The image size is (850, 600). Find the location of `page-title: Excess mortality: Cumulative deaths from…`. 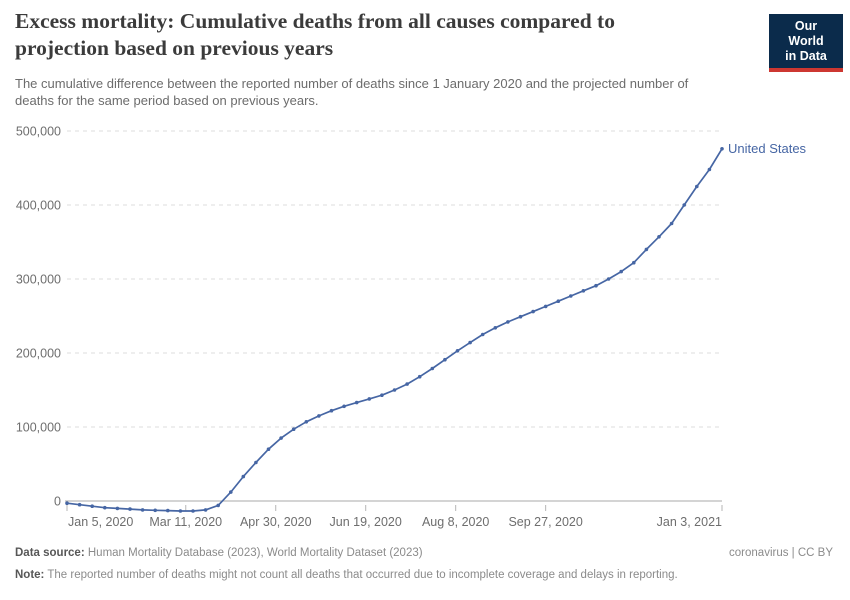

page-title: Excess mortality: Cumulative deaths from… is located at coordinates (385, 35).